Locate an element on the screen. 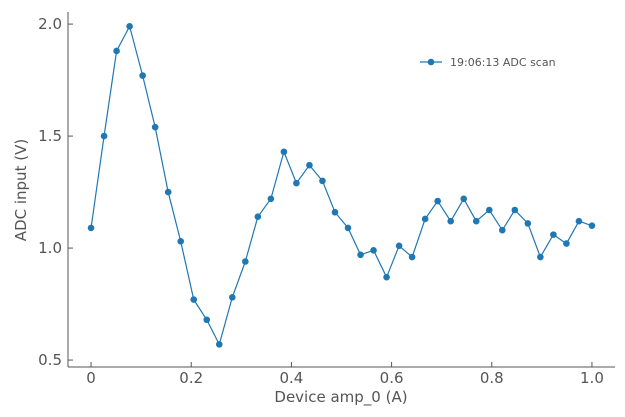 This screenshot has width=625, height=417. y-axis-label: ADC input (V) is located at coordinates (21, 190).